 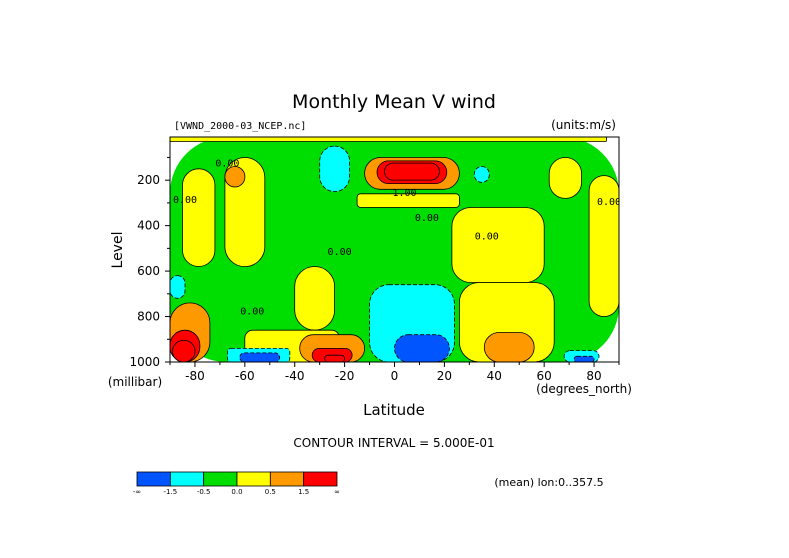 What do you see at coordinates (148, 271) in the screenshot?
I see `y-tick-label: 600` at bounding box center [148, 271].